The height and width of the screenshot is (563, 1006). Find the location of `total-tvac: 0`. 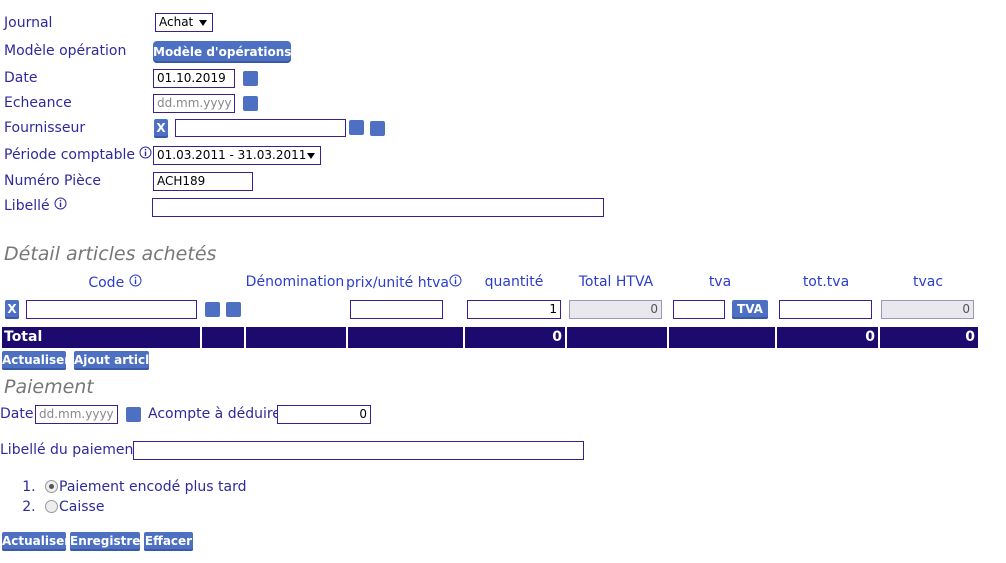

total-tvac: 0 is located at coordinates (929, 337).